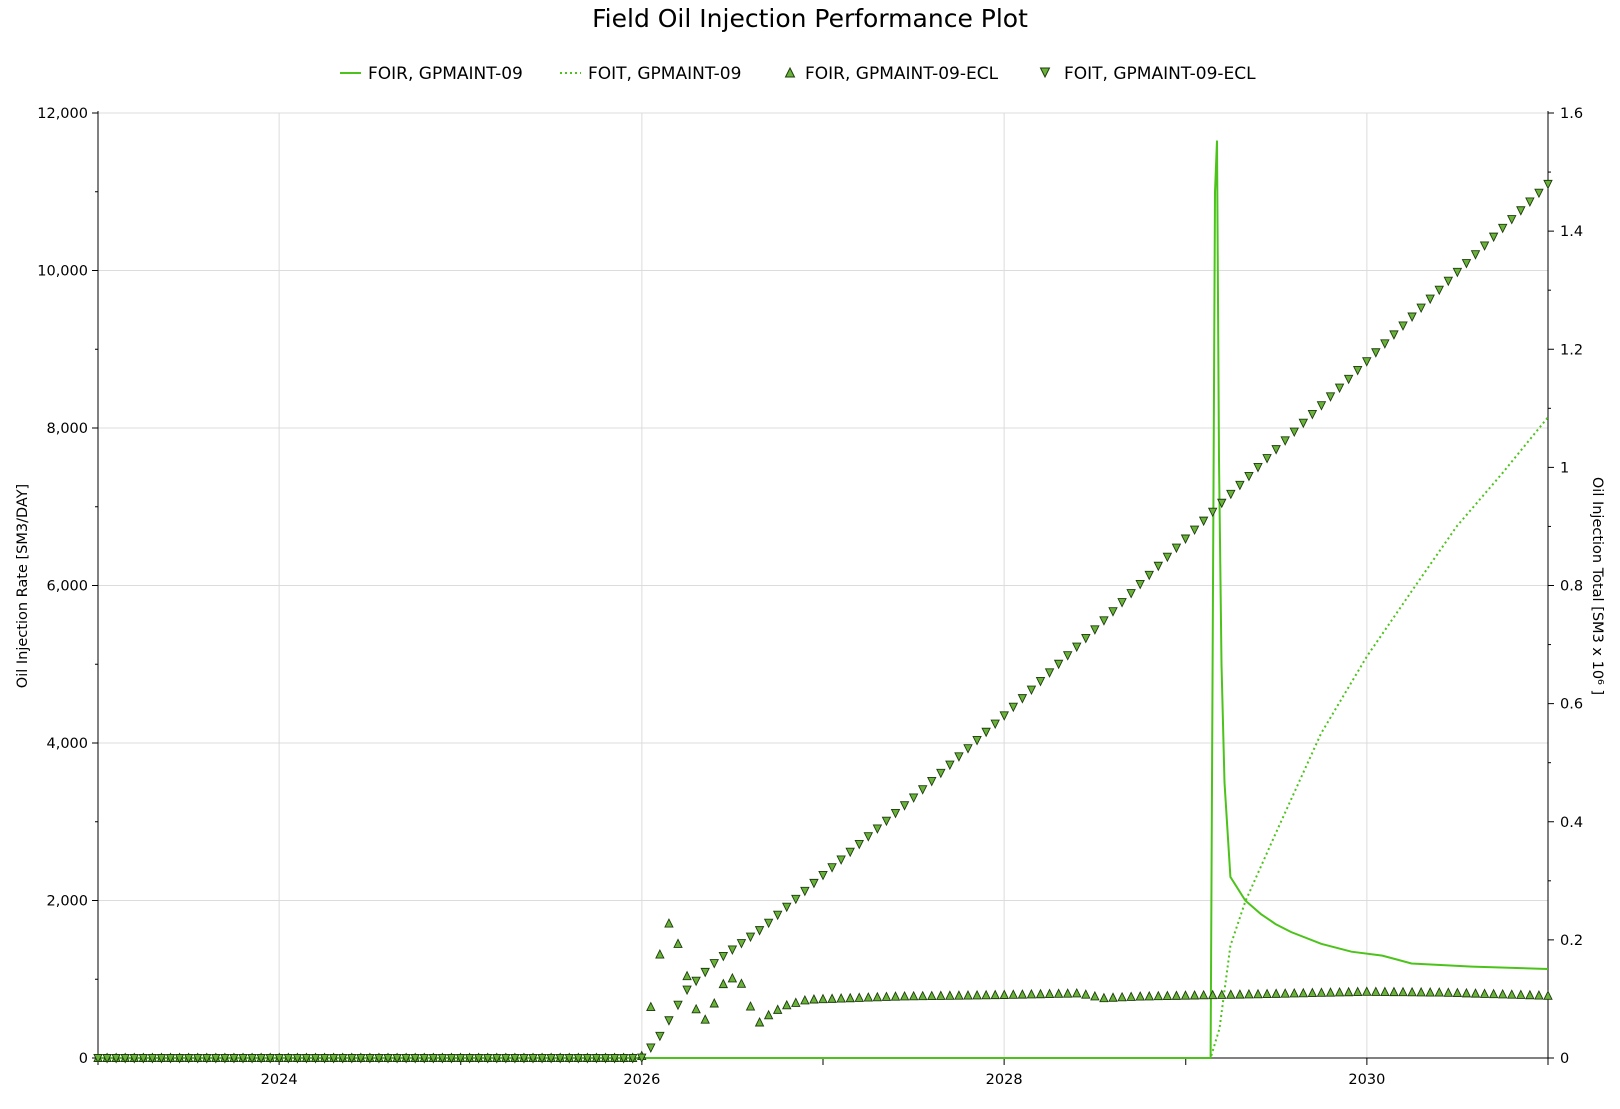 Image resolution: width=1620 pixels, height=1109 pixels. What do you see at coordinates (1571, 114) in the screenshot?
I see `y-right-tick-label: 1.6` at bounding box center [1571, 114].